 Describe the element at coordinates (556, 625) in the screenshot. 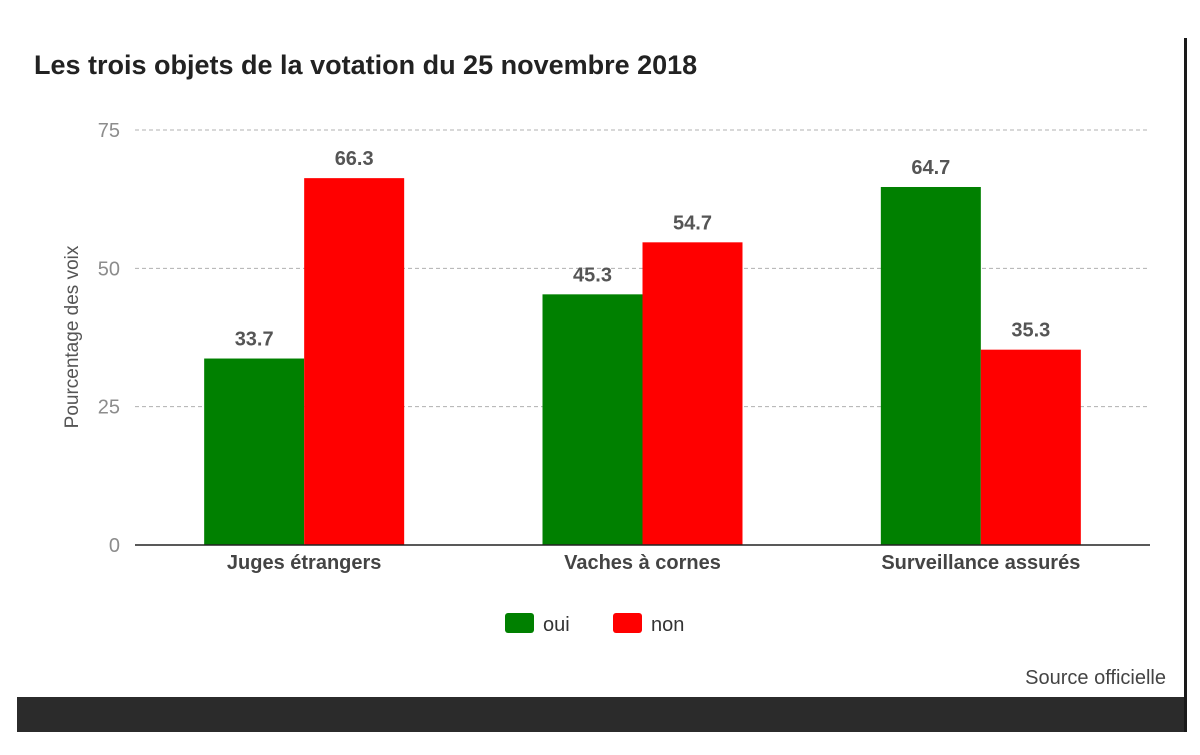

I see `legend-label-oui: oui` at that location.